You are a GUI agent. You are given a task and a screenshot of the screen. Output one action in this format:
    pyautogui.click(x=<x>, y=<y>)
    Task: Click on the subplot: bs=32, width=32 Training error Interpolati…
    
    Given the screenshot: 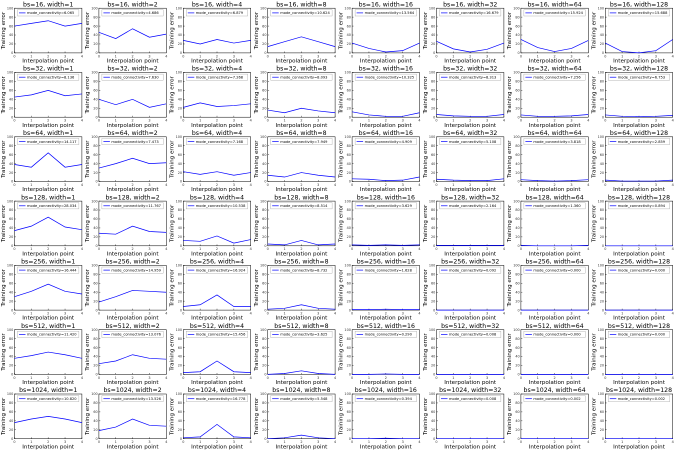 What is the action you would take?
    pyautogui.click(x=464, y=97)
    